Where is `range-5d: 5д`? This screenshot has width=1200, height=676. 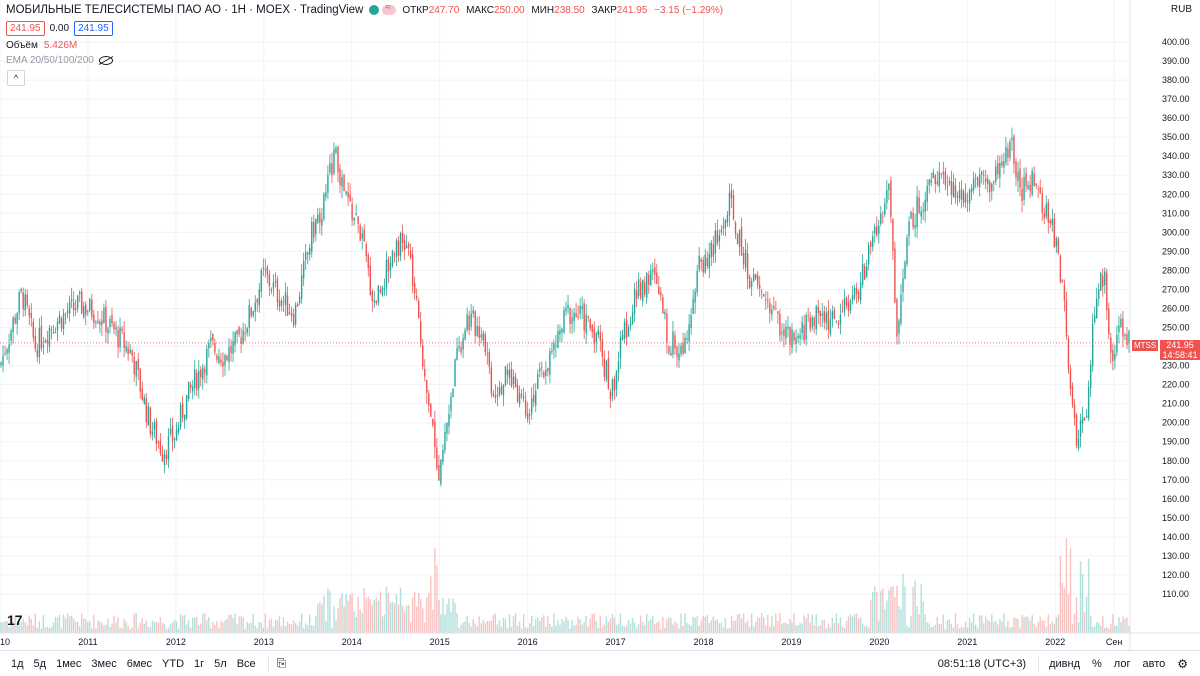 range-5d: 5д is located at coordinates (40, 663).